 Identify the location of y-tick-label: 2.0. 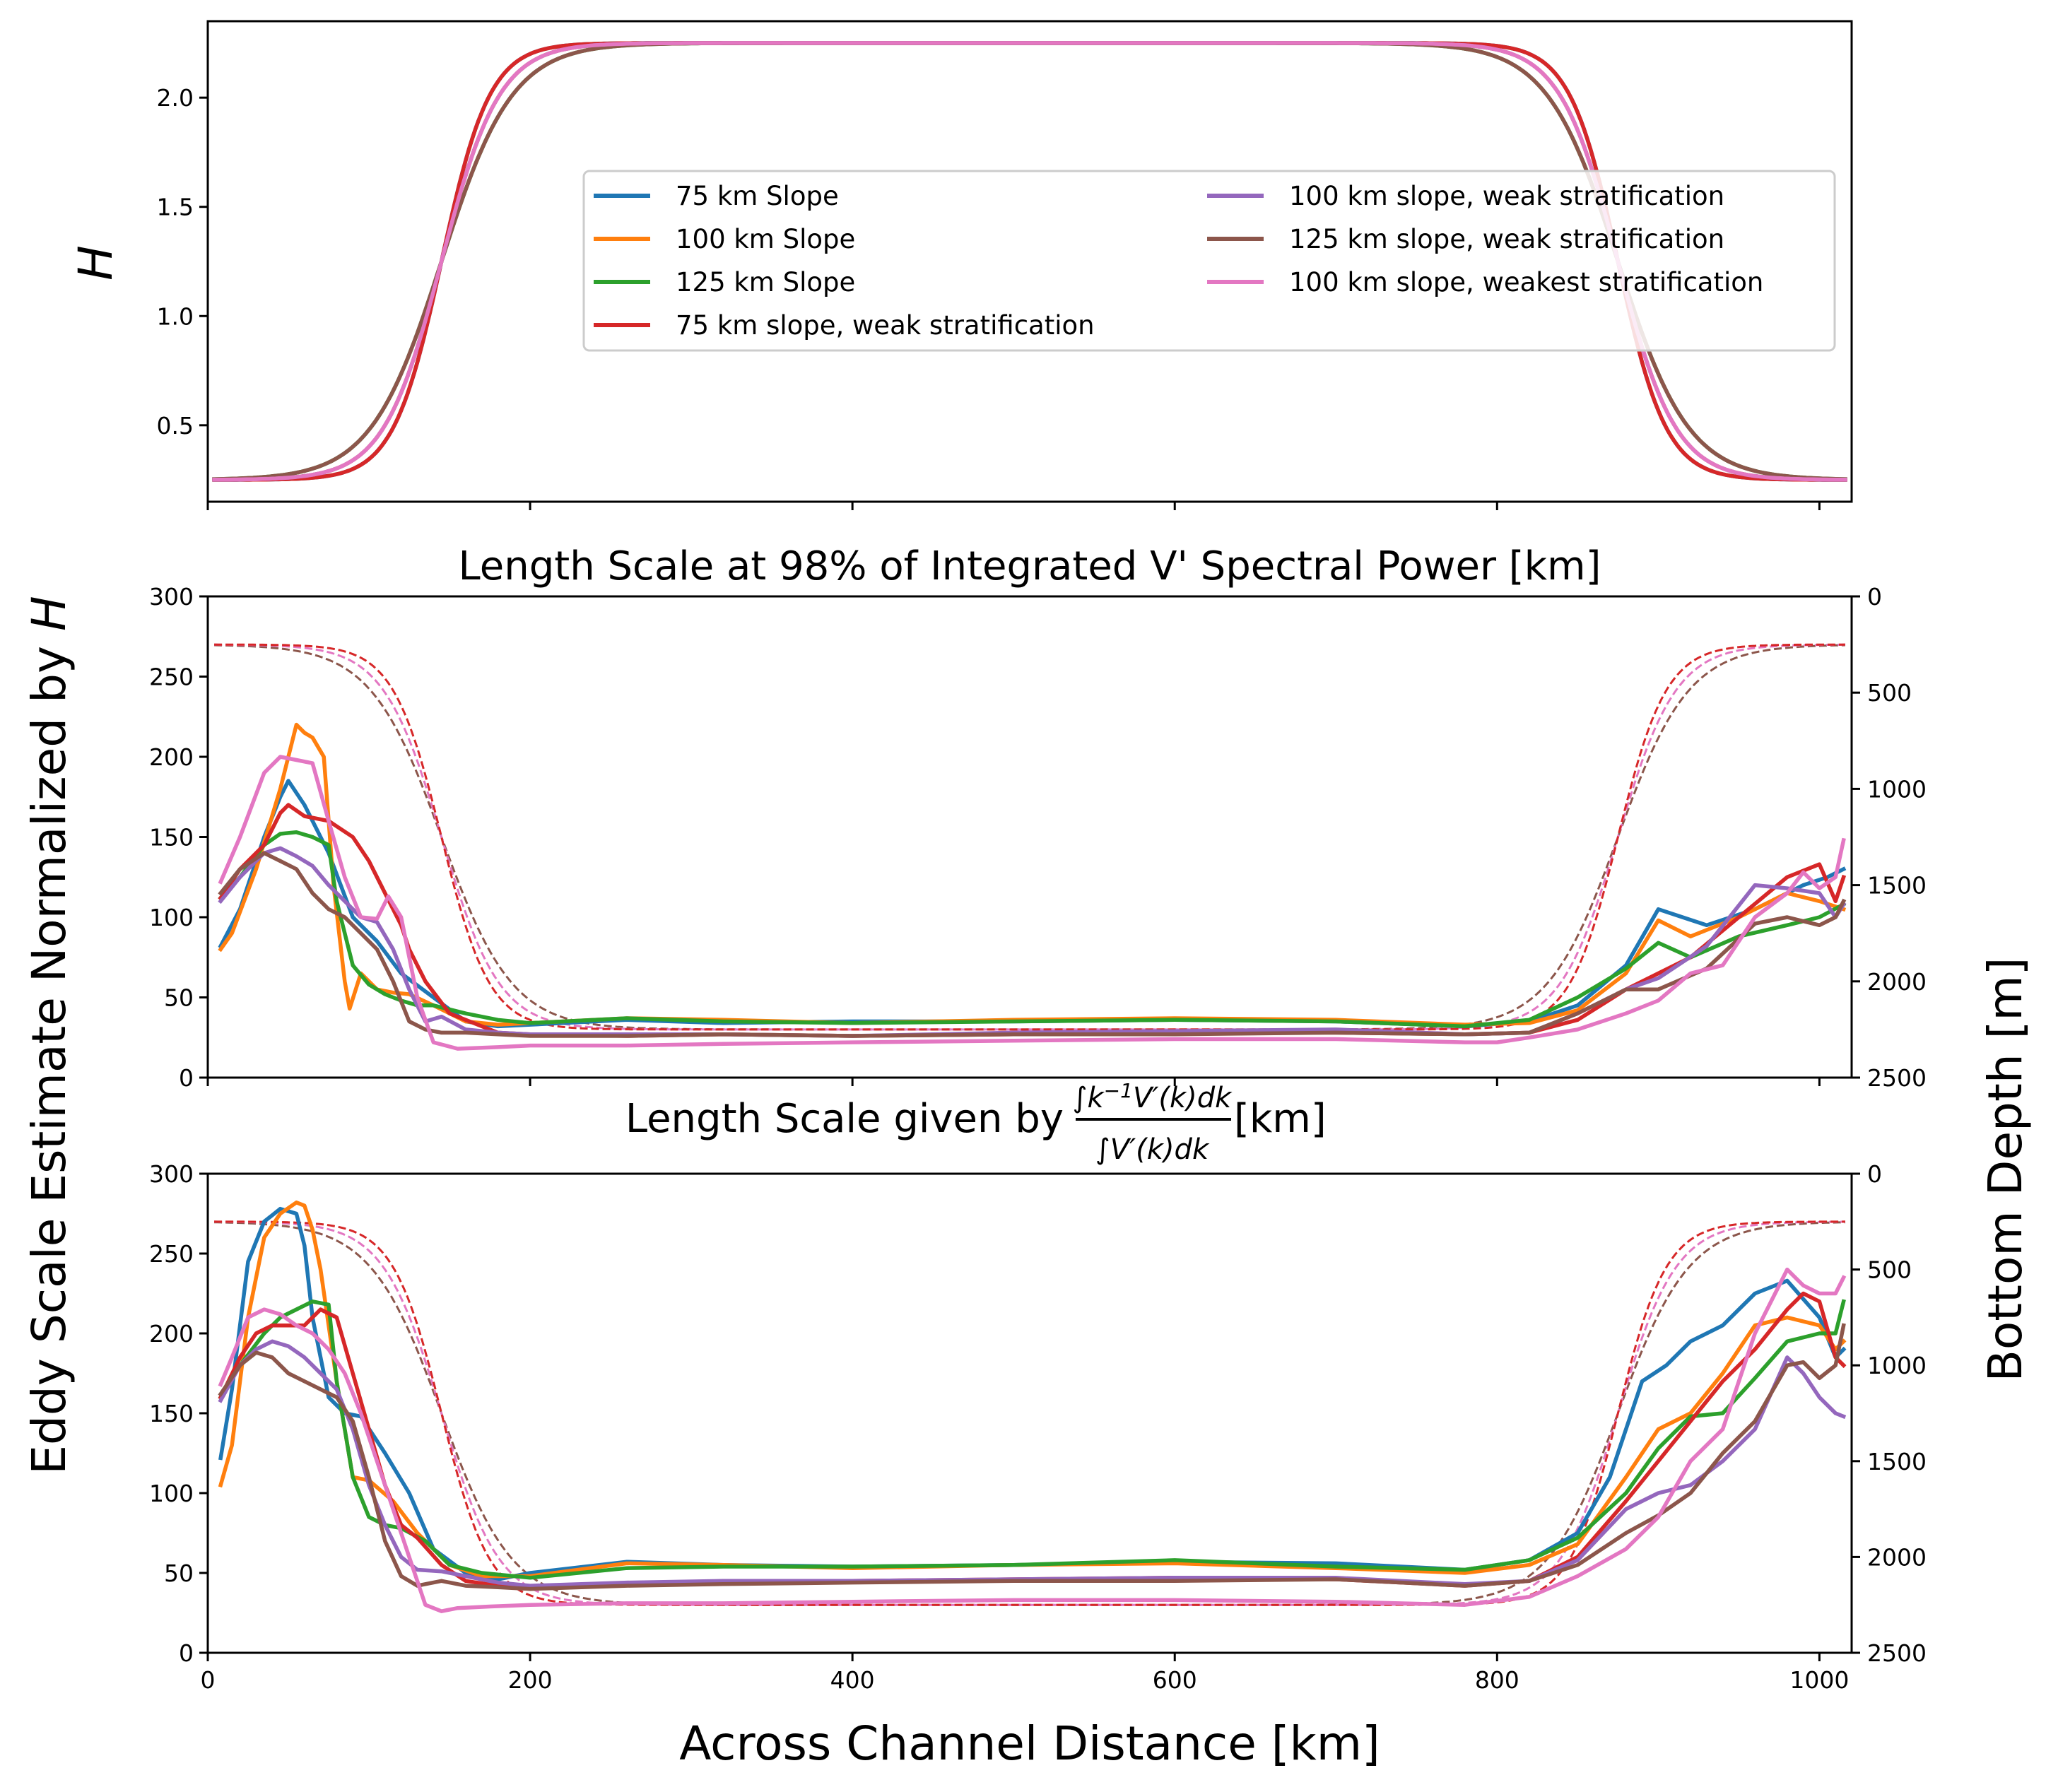
(176, 98).